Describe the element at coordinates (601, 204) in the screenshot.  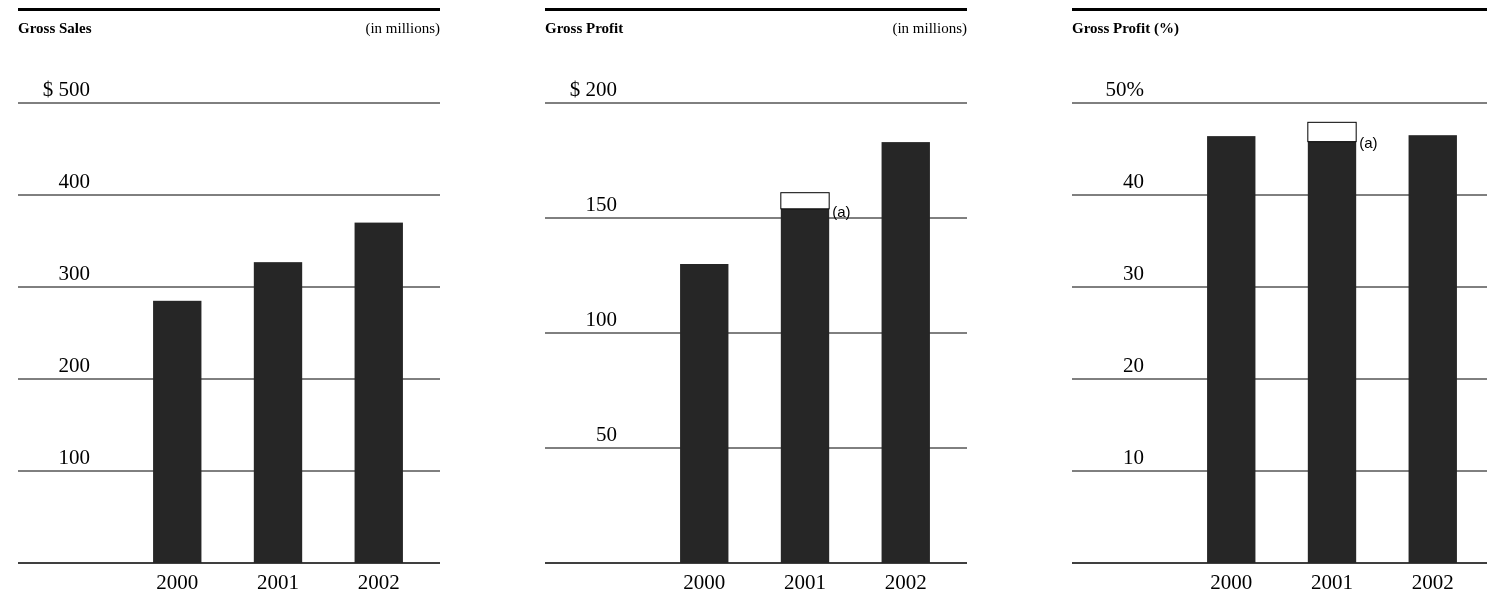
I see `y-tick-label: 150` at that location.